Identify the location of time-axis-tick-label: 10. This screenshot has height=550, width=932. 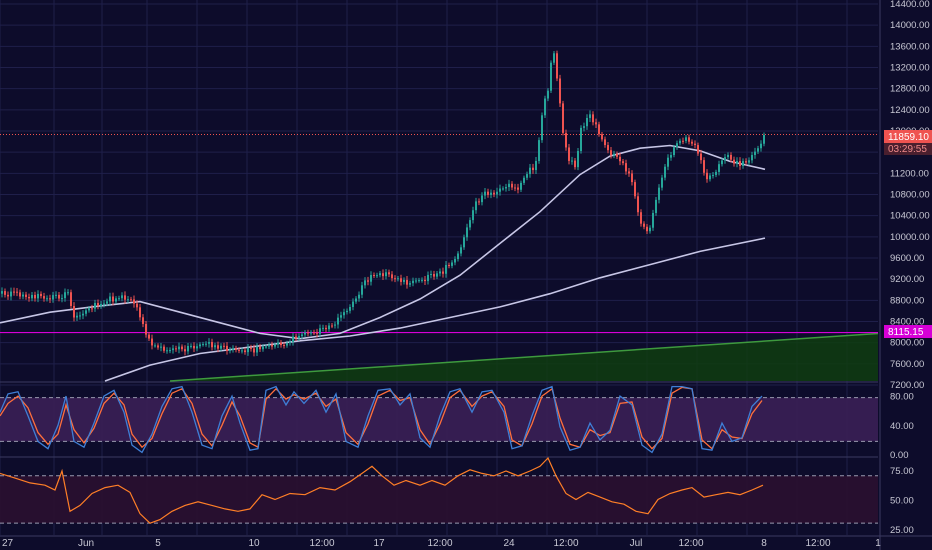
(254, 543).